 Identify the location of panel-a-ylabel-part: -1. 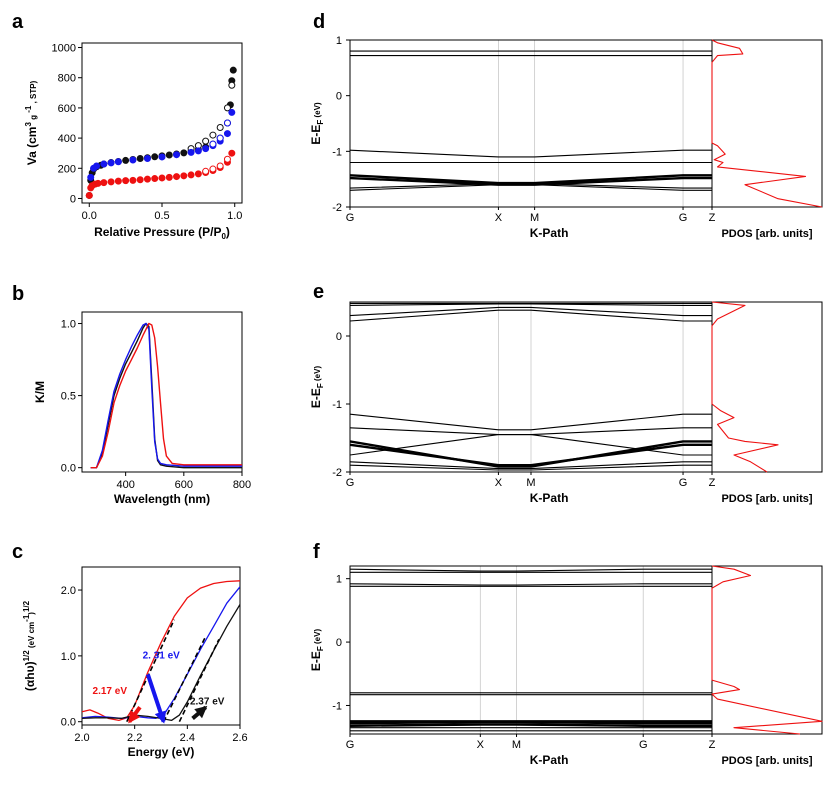
(28, 110).